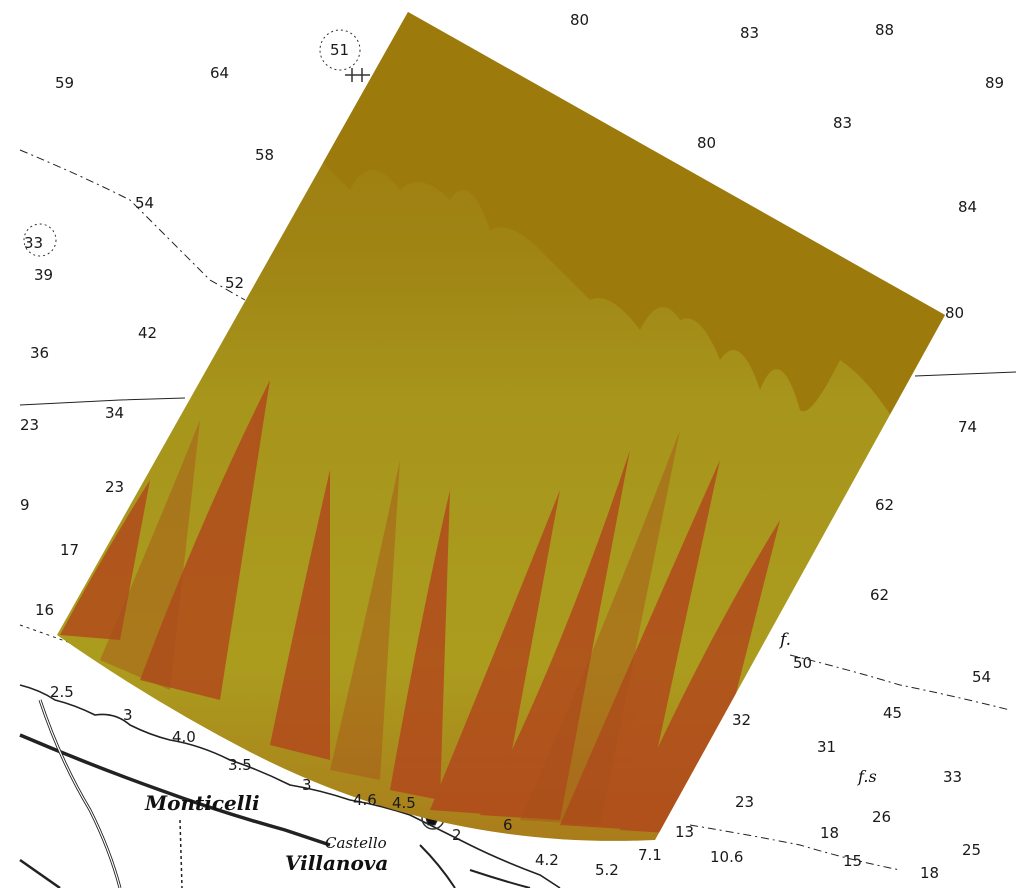 The height and width of the screenshot is (888, 1016). I want to click on depth-sounding: 4.6, so click(365, 800).